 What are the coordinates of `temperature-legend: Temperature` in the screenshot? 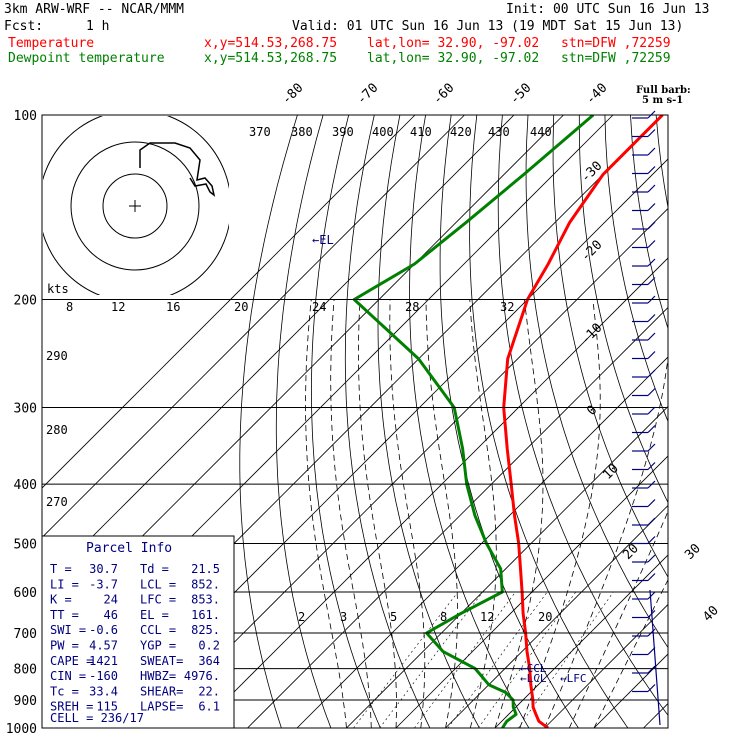 It's located at (51, 43).